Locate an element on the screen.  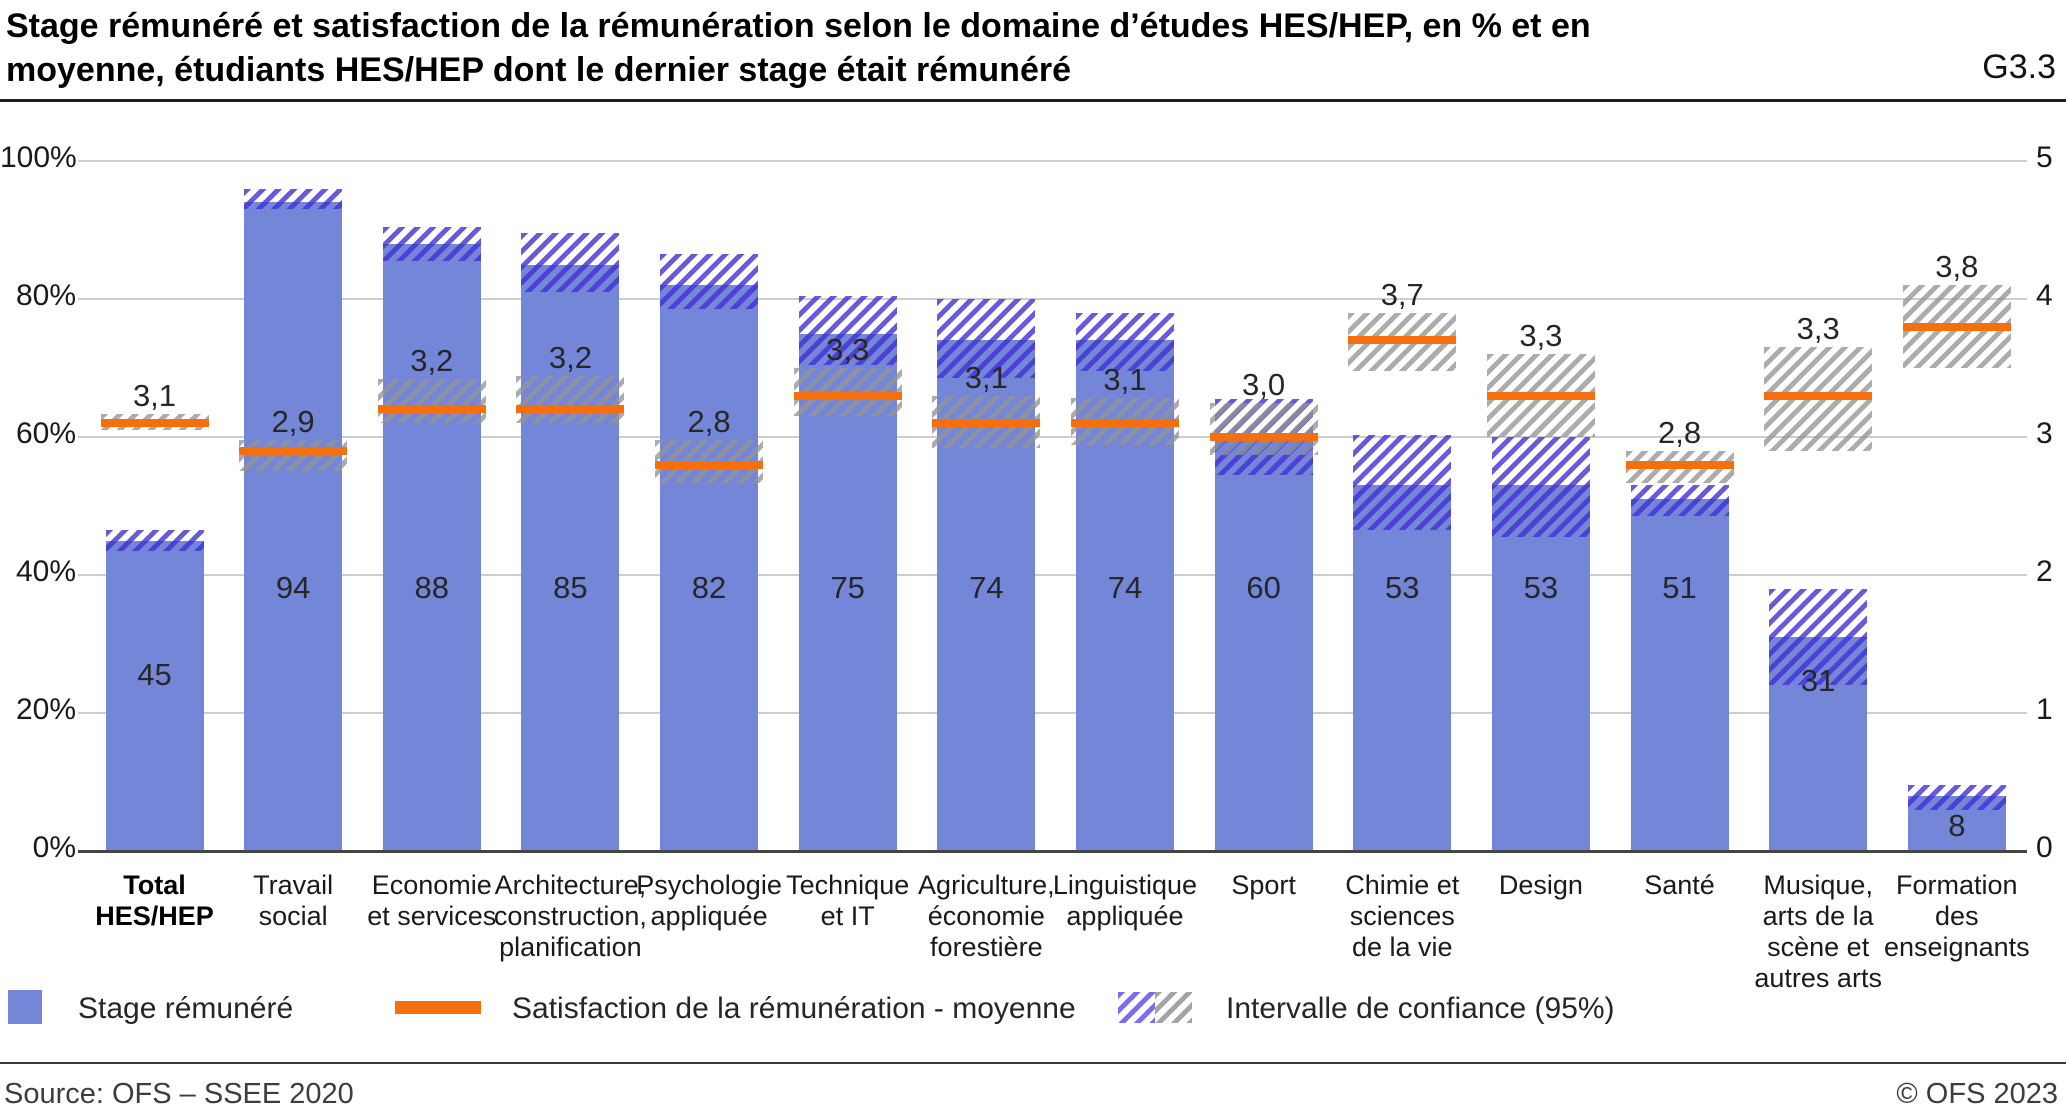
y-axis-left-tick: 100% is located at coordinates (38, 157).